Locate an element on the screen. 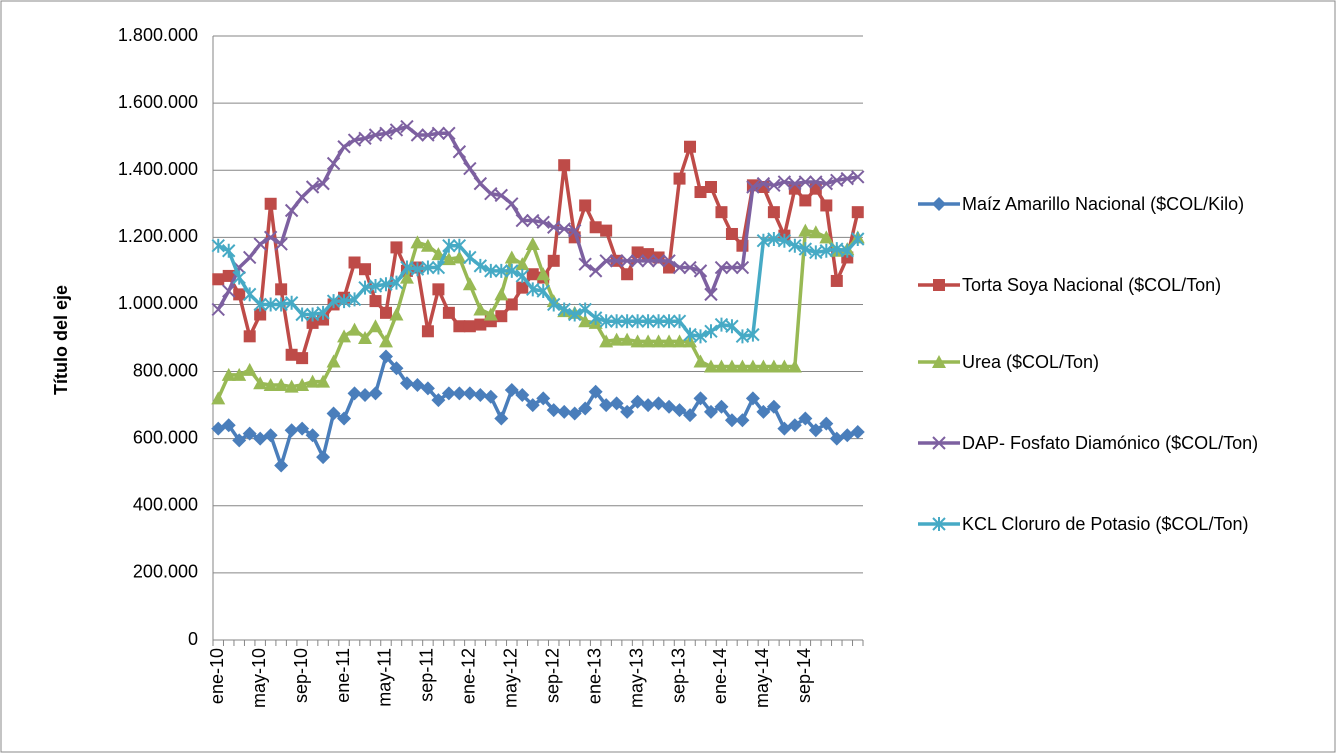 Image resolution: width=1336 pixels, height=753 pixels. x-tick-label: may-12 is located at coordinates (511, 678).